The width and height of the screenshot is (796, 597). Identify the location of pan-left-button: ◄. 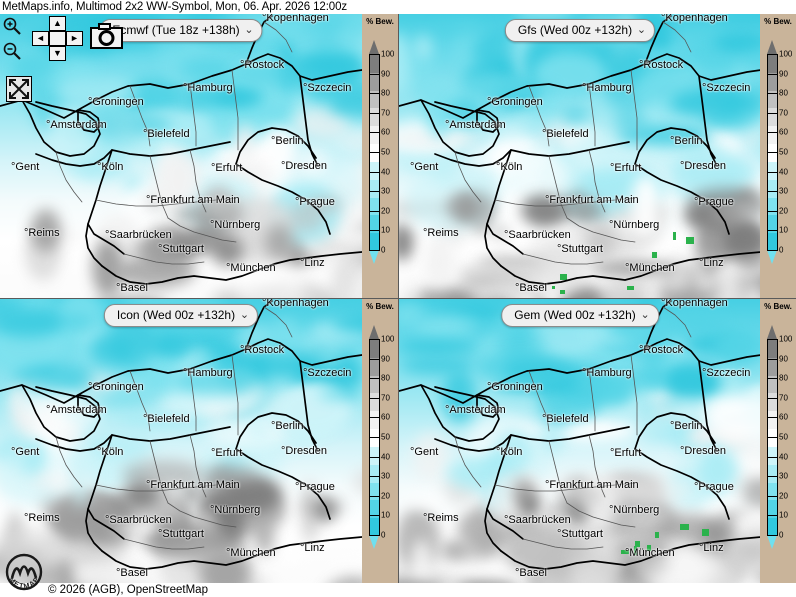
(40, 38).